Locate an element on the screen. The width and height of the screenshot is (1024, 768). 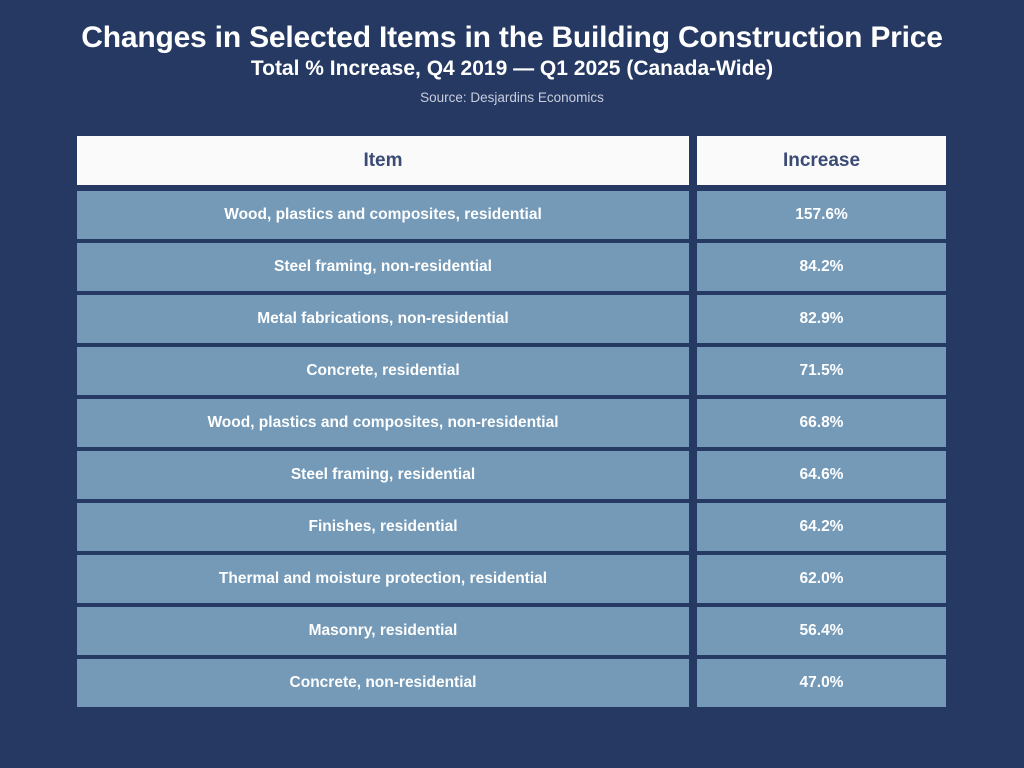
table-row: Finishes, residential 64.2% is located at coordinates (511, 527).